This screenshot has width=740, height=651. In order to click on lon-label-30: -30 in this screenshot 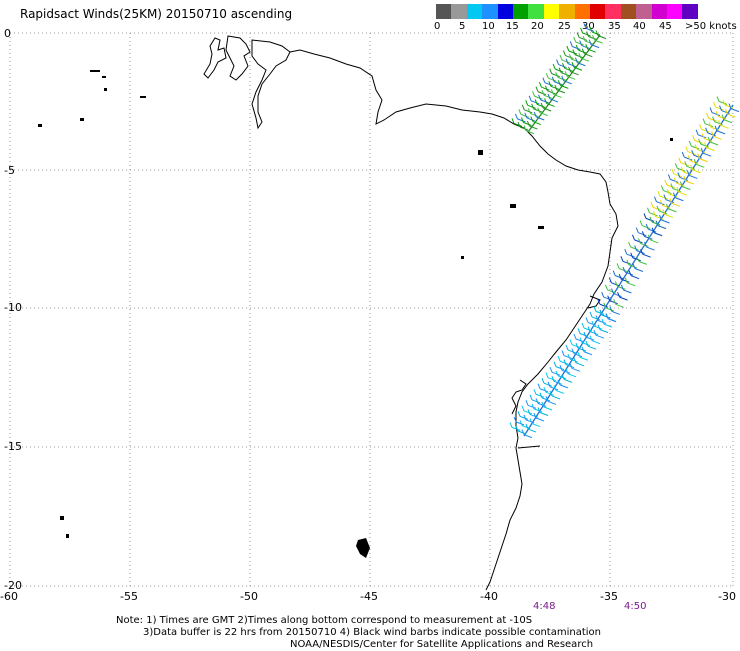, I will do `click(727, 596)`.